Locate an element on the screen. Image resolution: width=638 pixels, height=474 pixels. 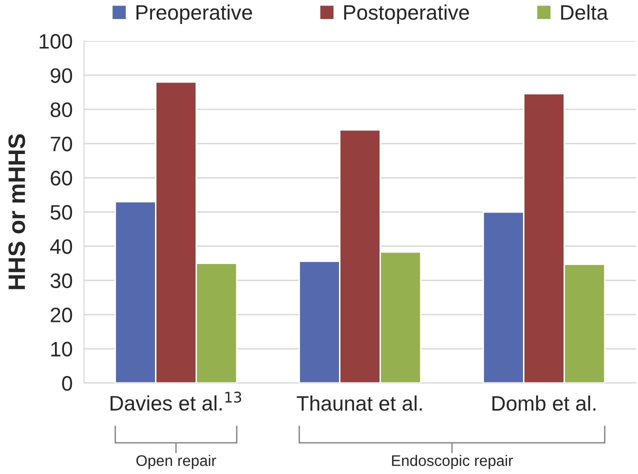
y-tick-label: 40 is located at coordinates (61, 246).